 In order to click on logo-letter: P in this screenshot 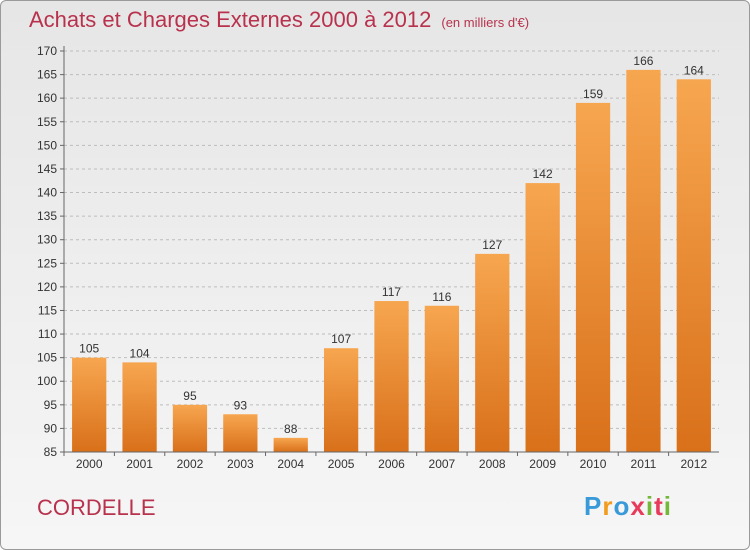, I will do `click(593, 506)`.